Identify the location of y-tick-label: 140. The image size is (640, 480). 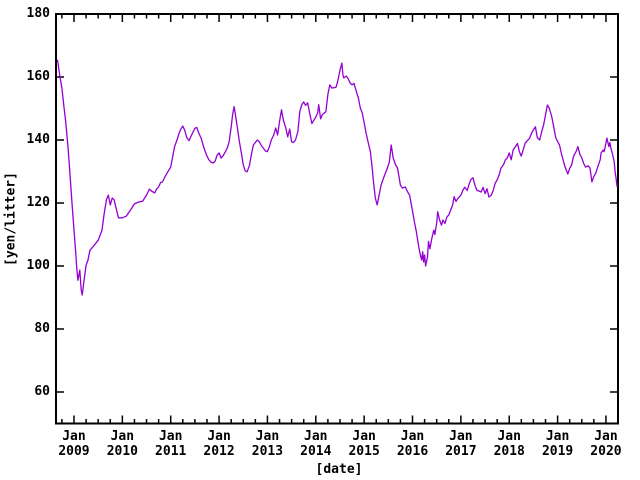
(38, 139).